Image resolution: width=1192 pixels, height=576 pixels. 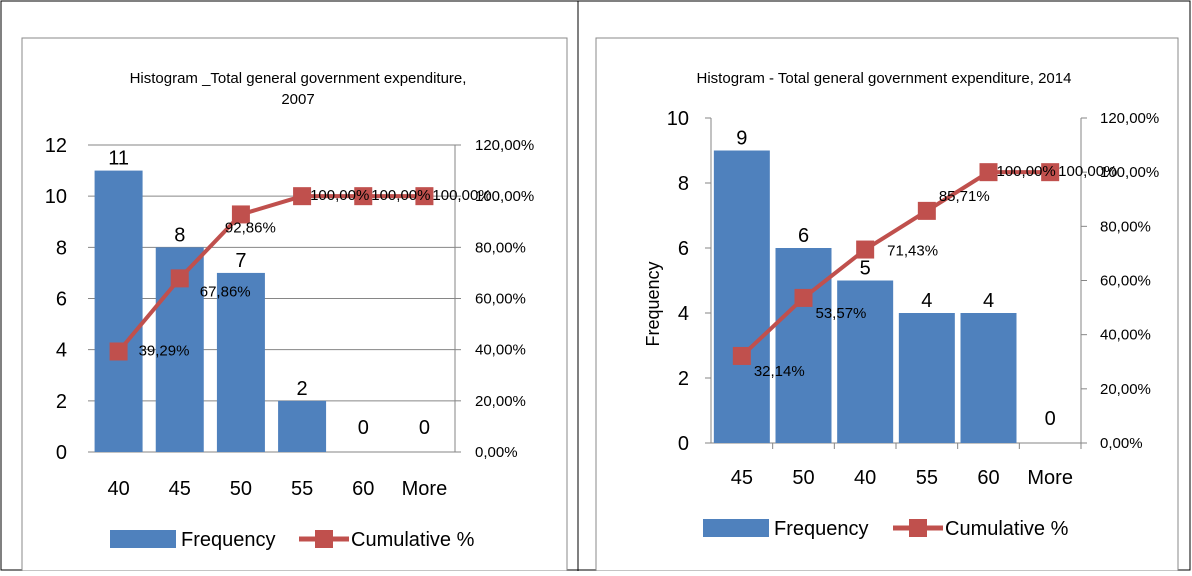 I want to click on cumulative-value-label: 71,43%, so click(x=912, y=251).